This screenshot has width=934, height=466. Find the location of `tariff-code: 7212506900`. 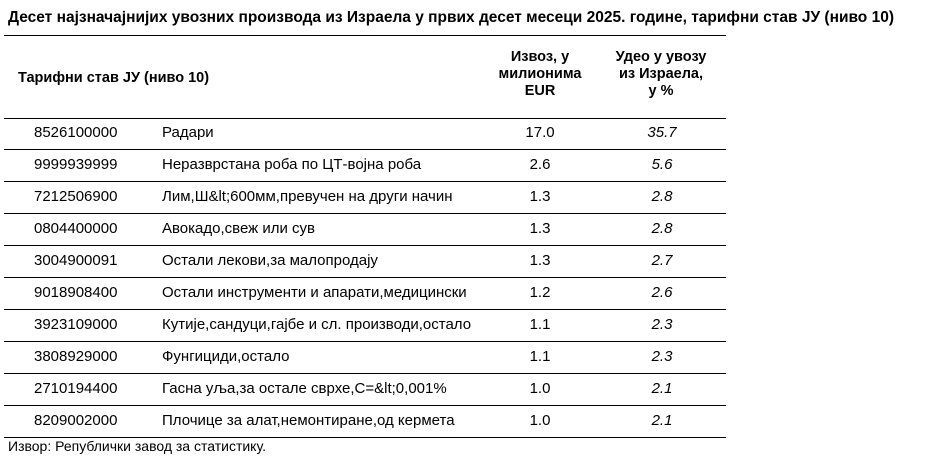

tariff-code: 7212506900 is located at coordinates (76, 196).